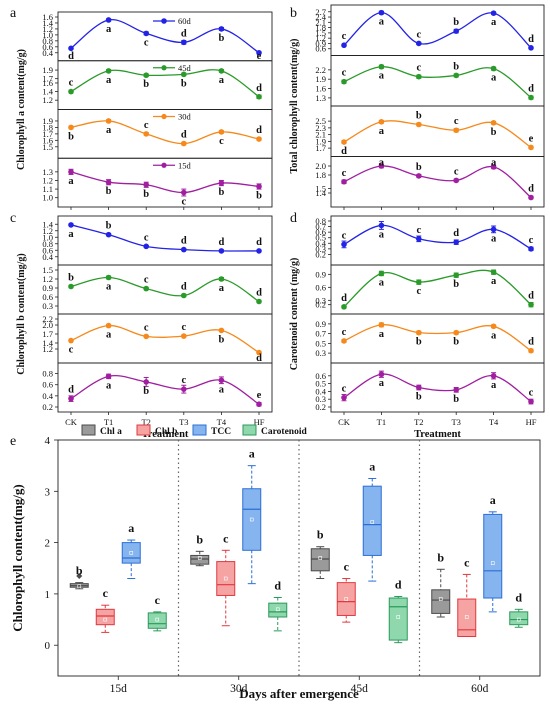 The height and width of the screenshot is (704, 550). Describe the element at coordinates (157, 612) in the screenshot. I see `box-Carotenoid: c` at that location.